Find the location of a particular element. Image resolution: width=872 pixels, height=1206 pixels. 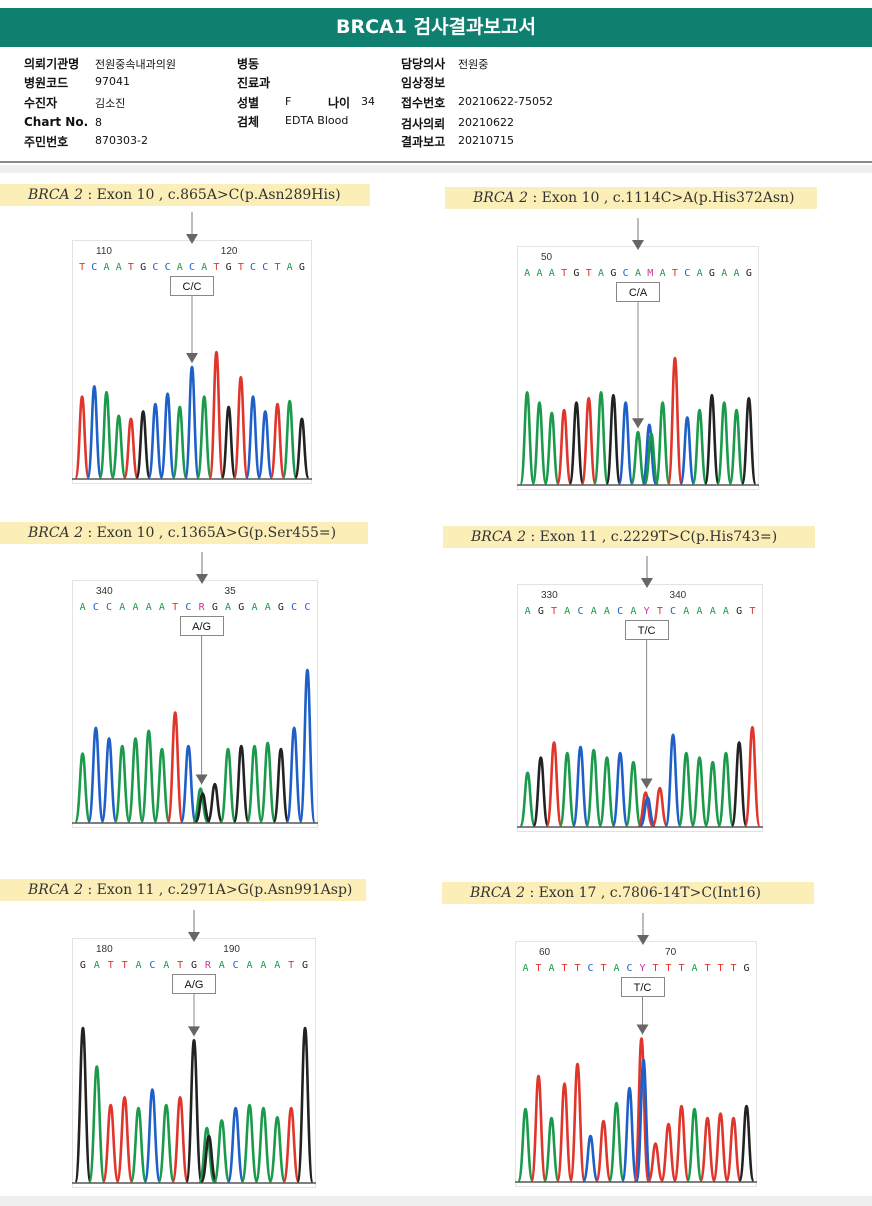

sequence-base: Y is located at coordinates (647, 611).